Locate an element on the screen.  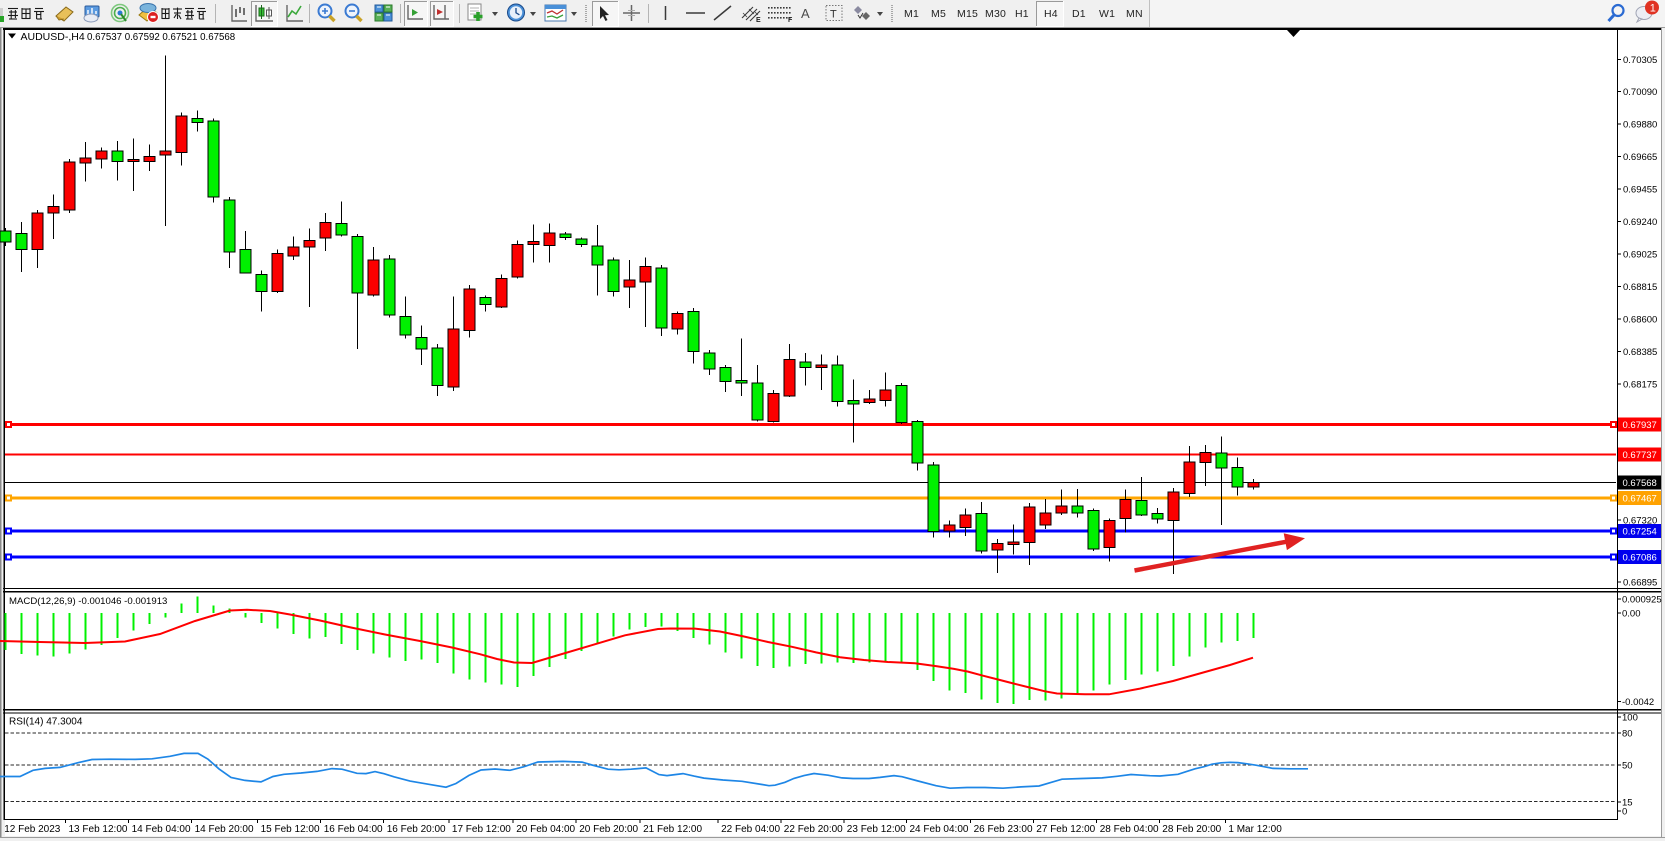
svg-text: 1 is located at coordinates (1653, 9).